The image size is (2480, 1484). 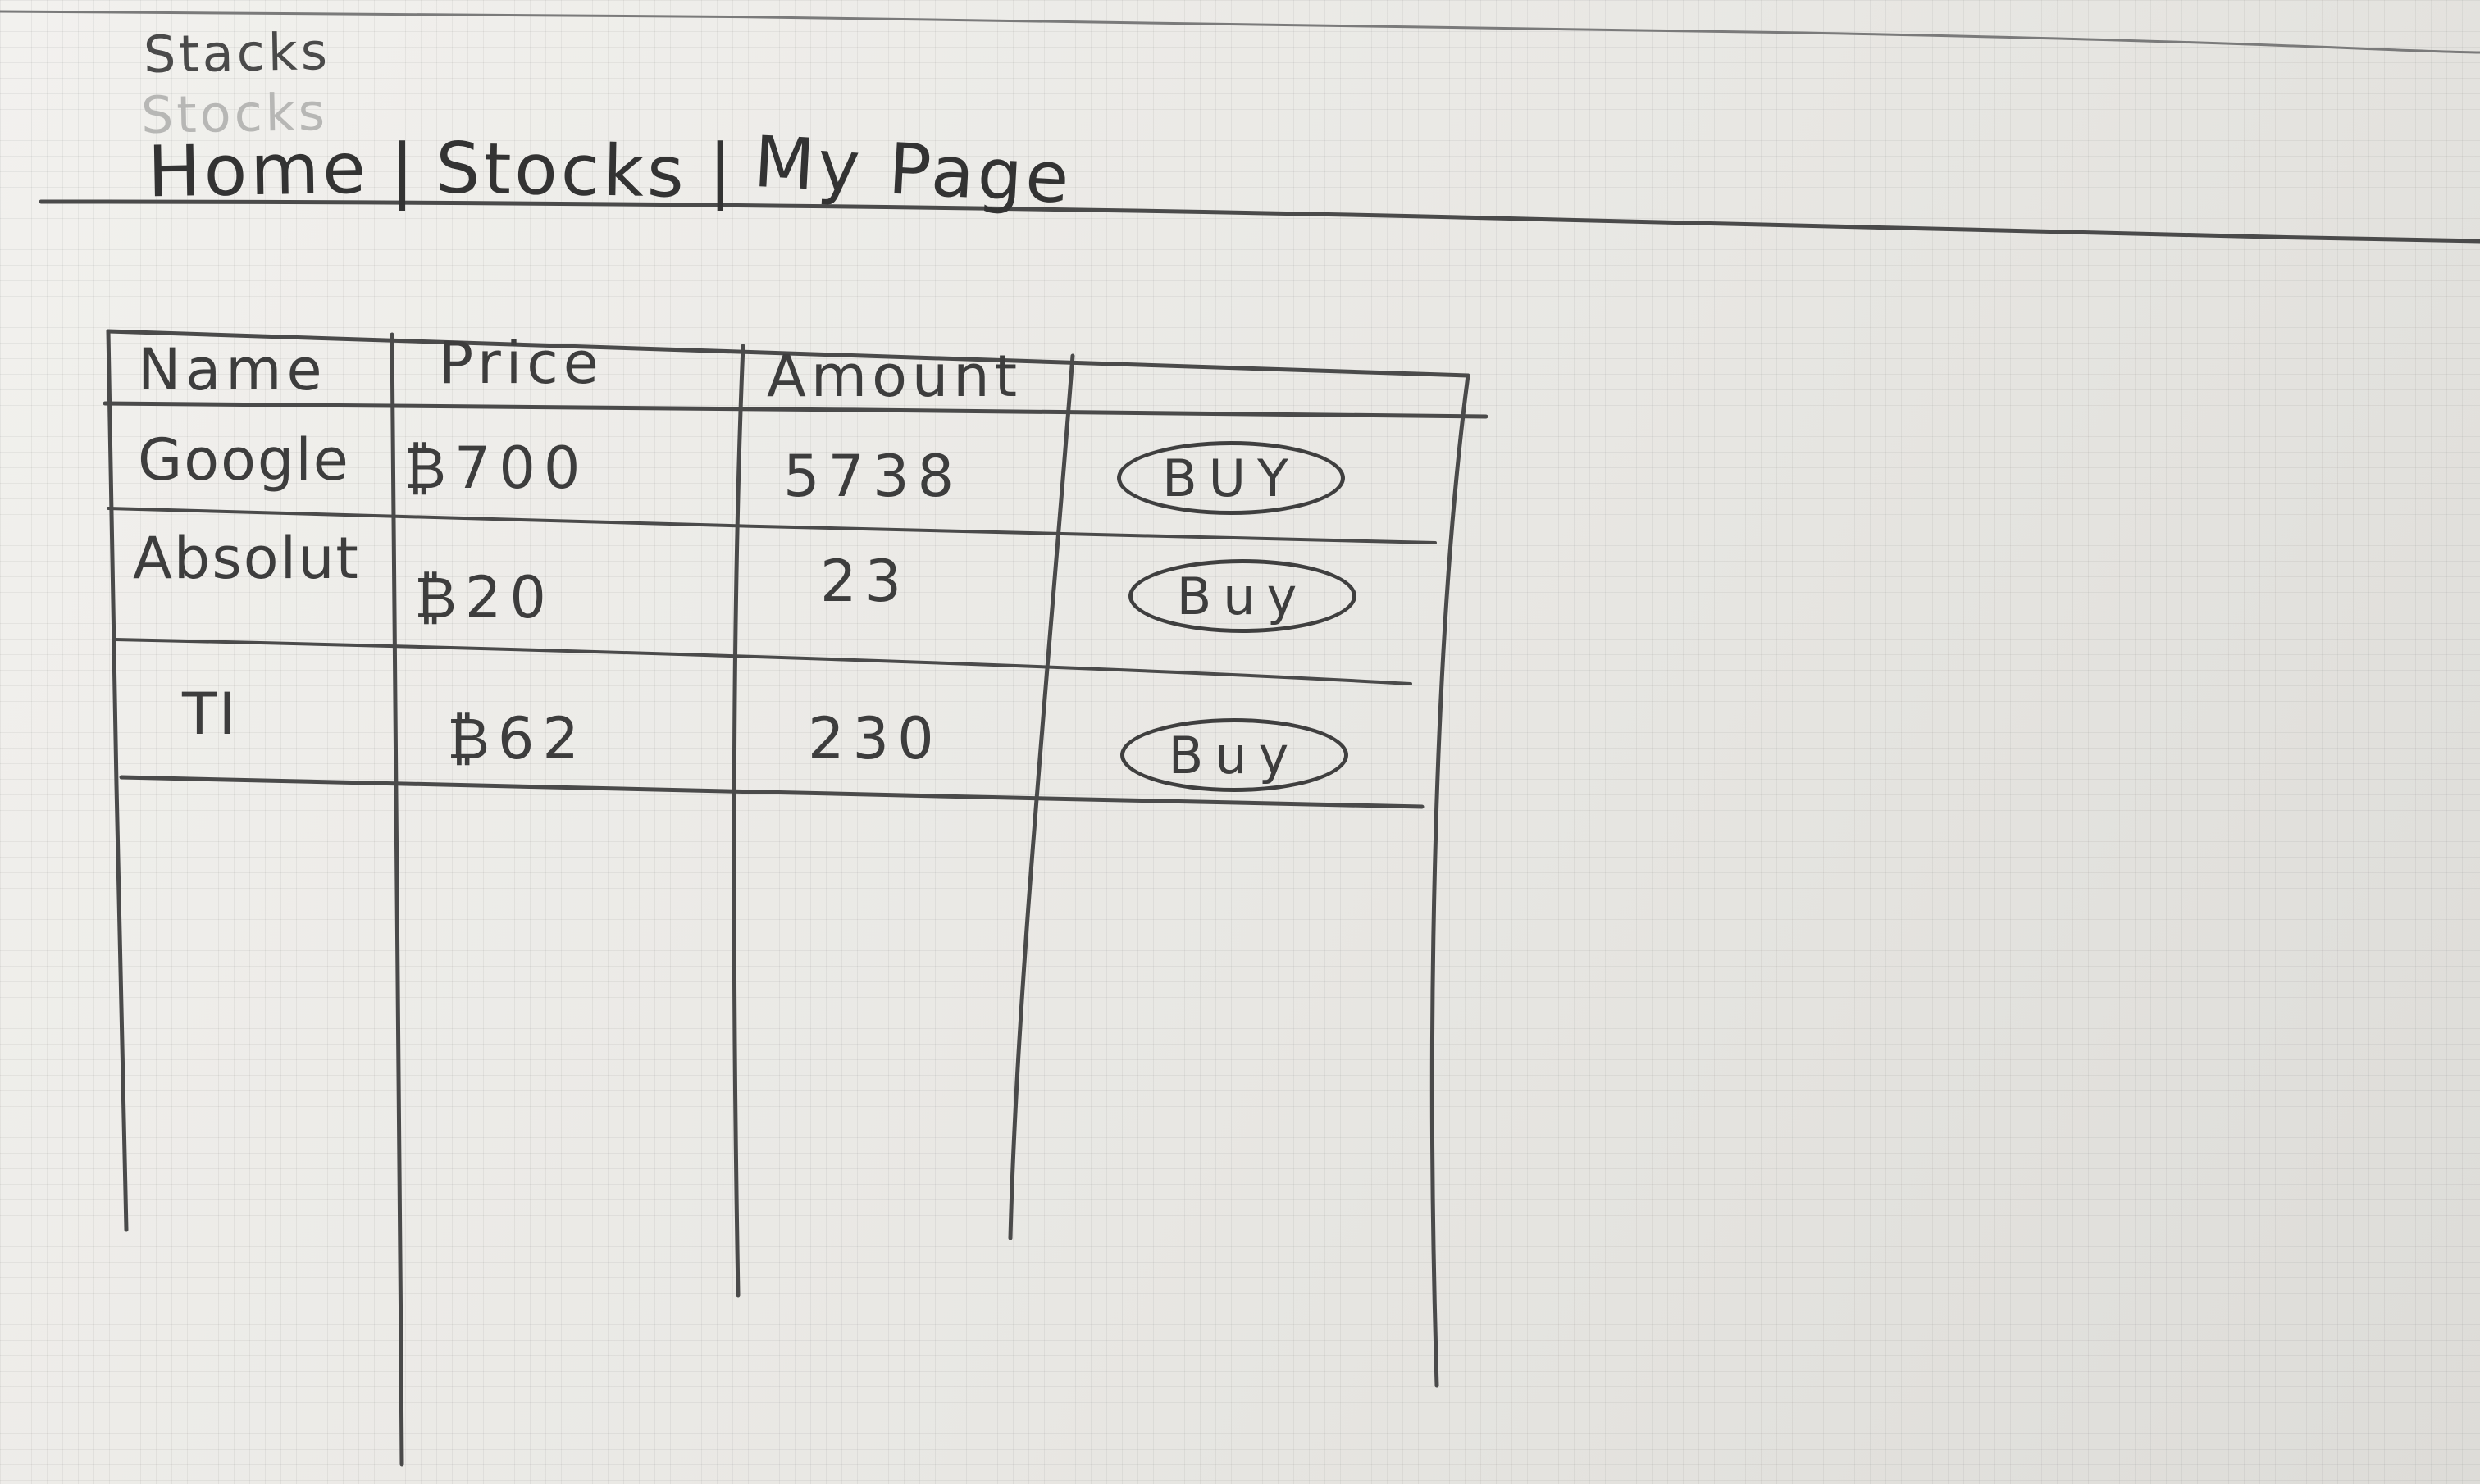 I want to click on column-header-name: Name, so click(x=232, y=369).